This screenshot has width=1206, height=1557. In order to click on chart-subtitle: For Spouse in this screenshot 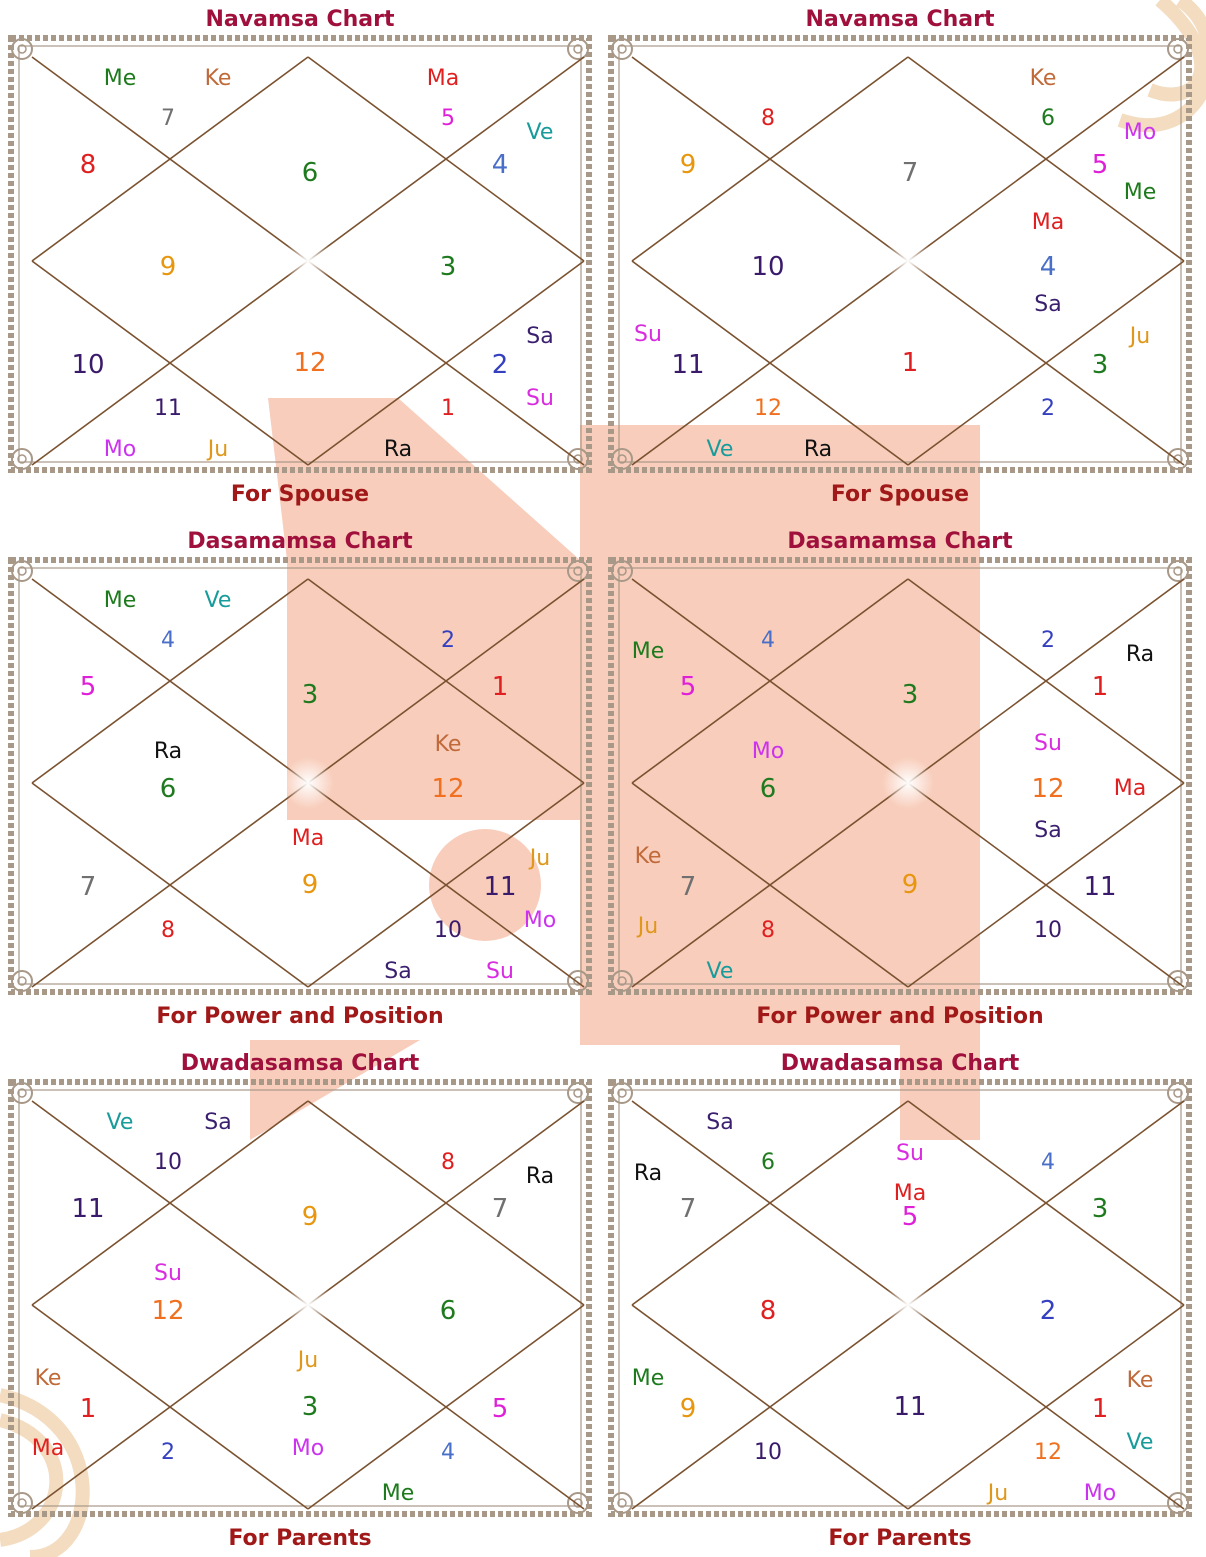, I will do `click(900, 494)`.